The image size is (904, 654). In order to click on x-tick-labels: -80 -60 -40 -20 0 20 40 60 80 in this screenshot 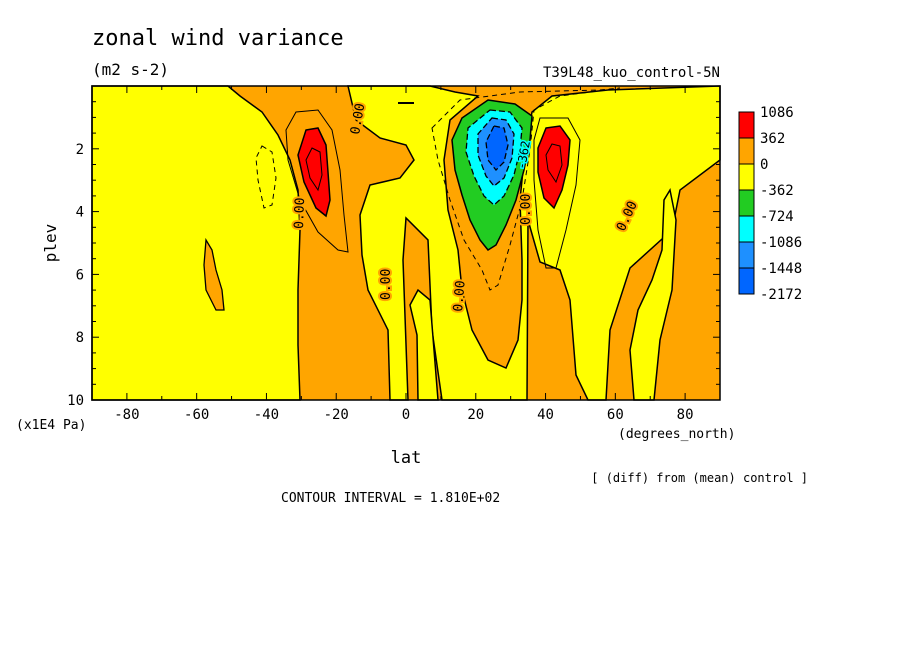, I will do `click(403, 415)`.